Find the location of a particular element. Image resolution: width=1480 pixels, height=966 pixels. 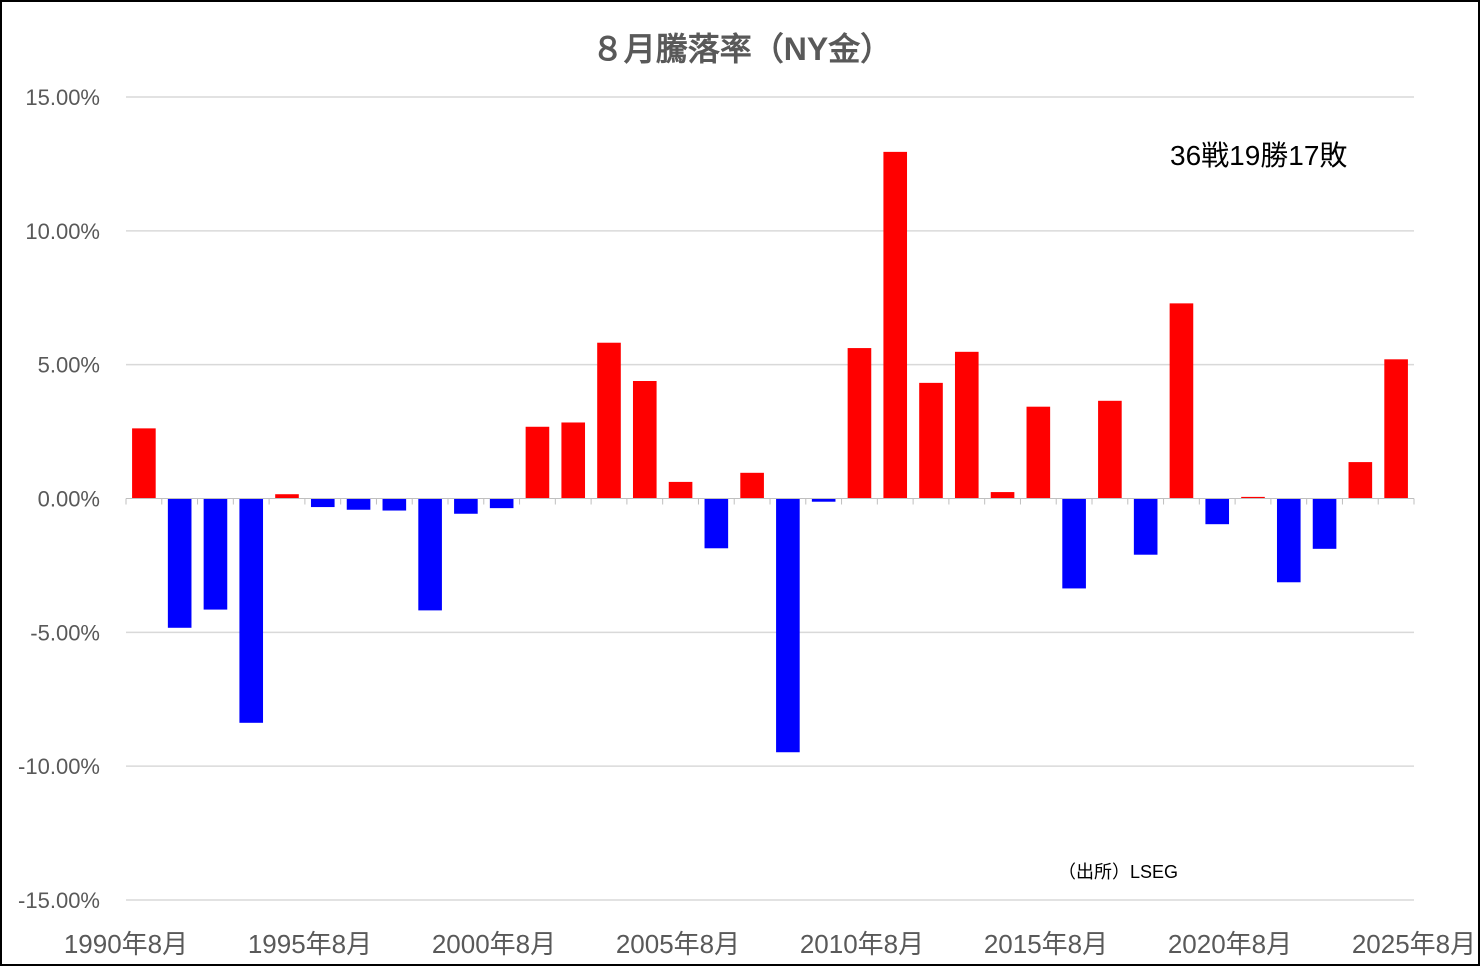

y-tick-label: -15.00% is located at coordinates (59, 900).